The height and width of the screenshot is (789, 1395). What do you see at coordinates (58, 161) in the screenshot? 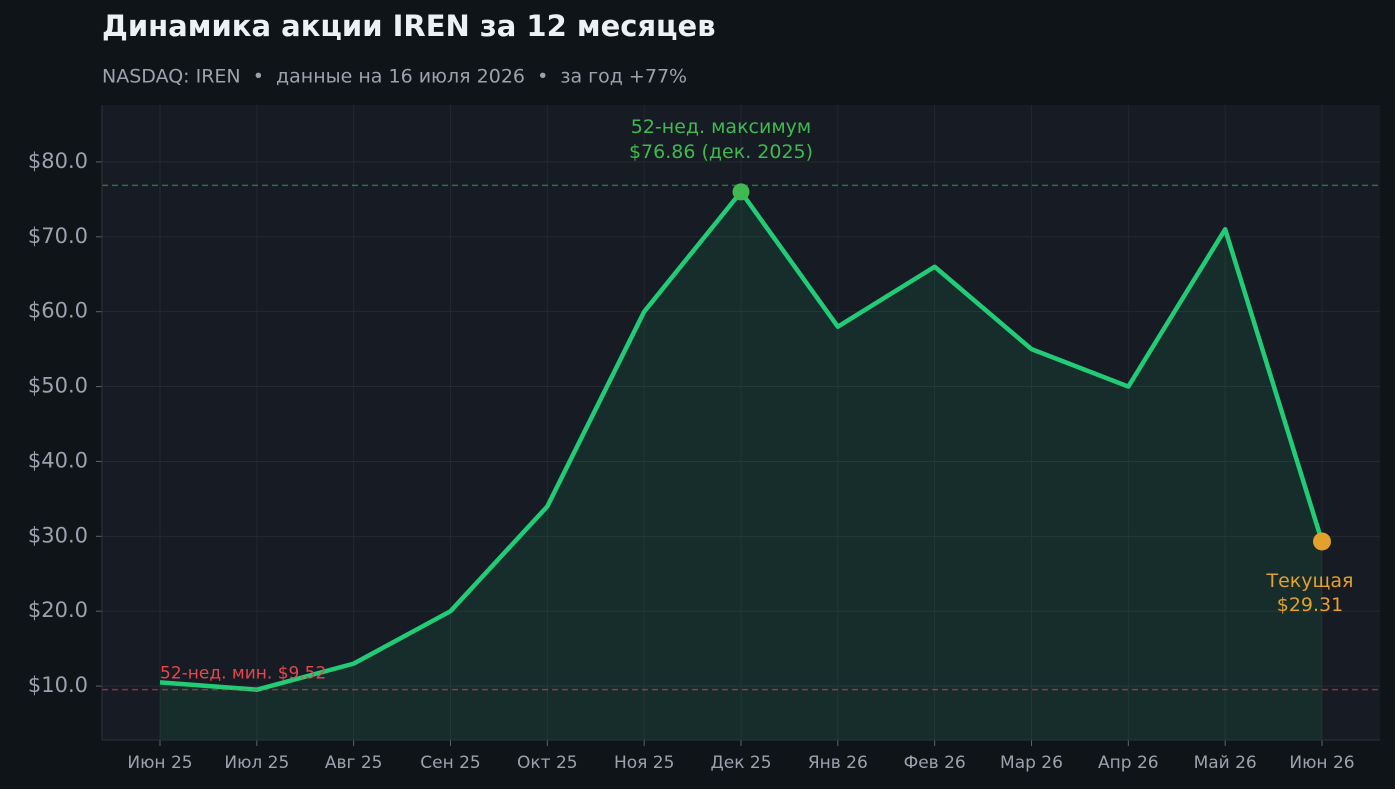
I see `y-tick-label: $80.0` at bounding box center [58, 161].